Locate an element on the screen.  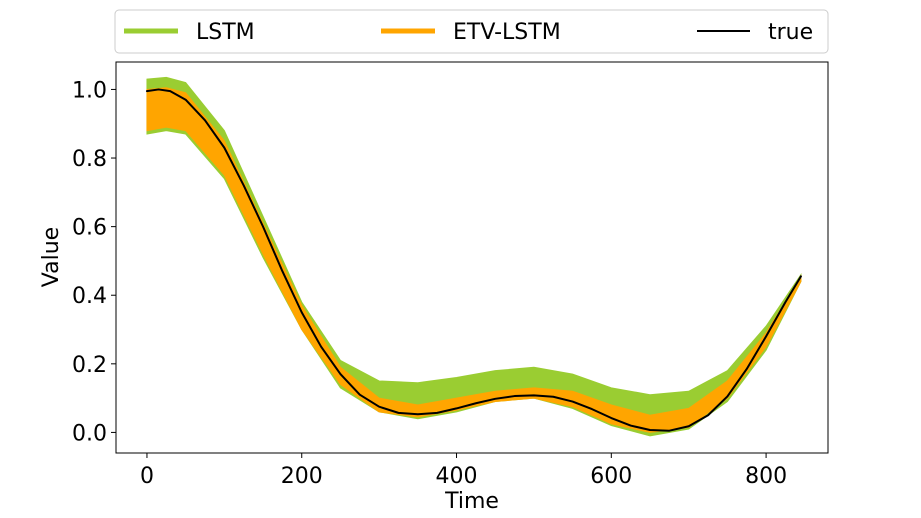
x-axis-label: Time is located at coordinates (471, 501).